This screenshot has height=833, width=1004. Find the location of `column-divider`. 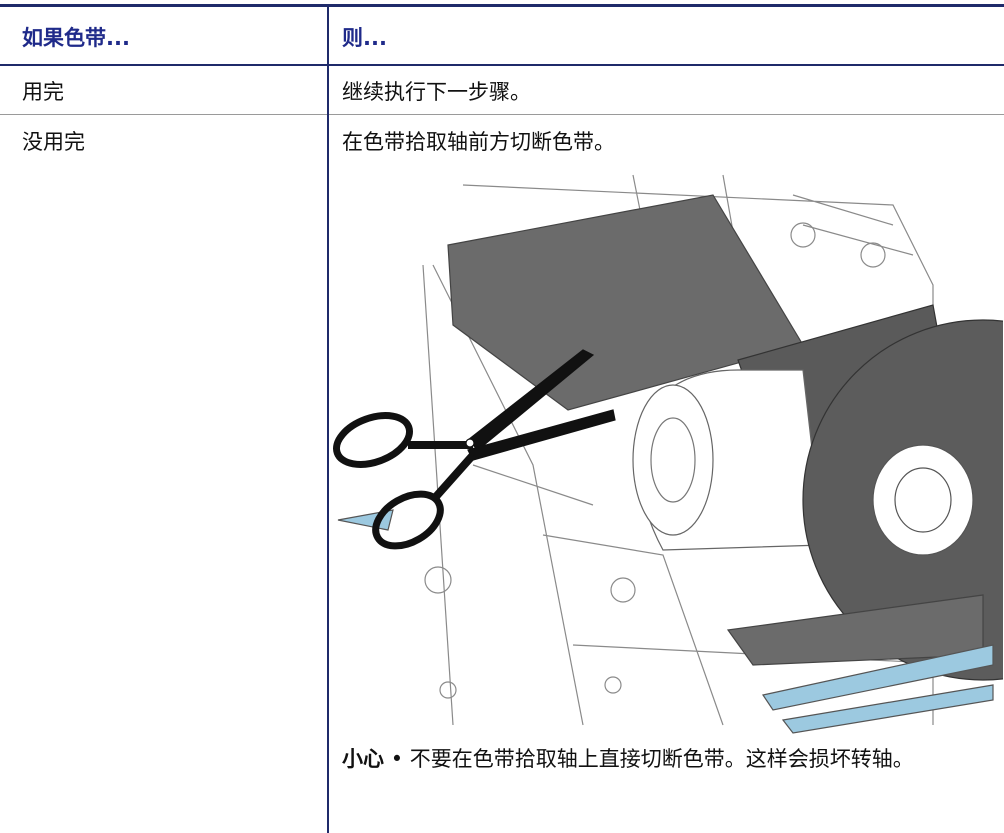

column-divider is located at coordinates (328, 419).